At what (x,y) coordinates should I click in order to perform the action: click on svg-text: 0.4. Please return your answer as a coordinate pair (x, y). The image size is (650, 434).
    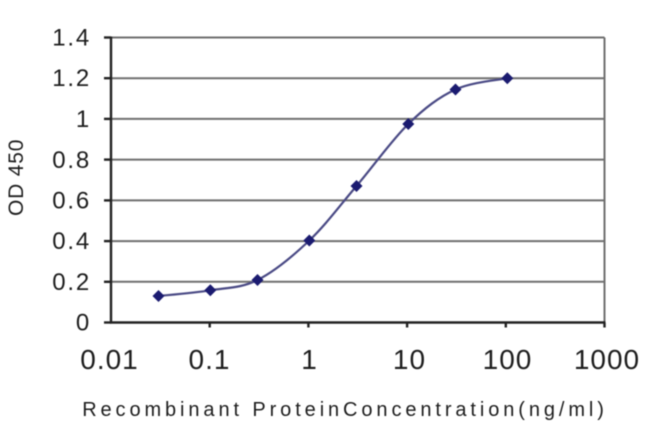
    Looking at the image, I should click on (71, 241).